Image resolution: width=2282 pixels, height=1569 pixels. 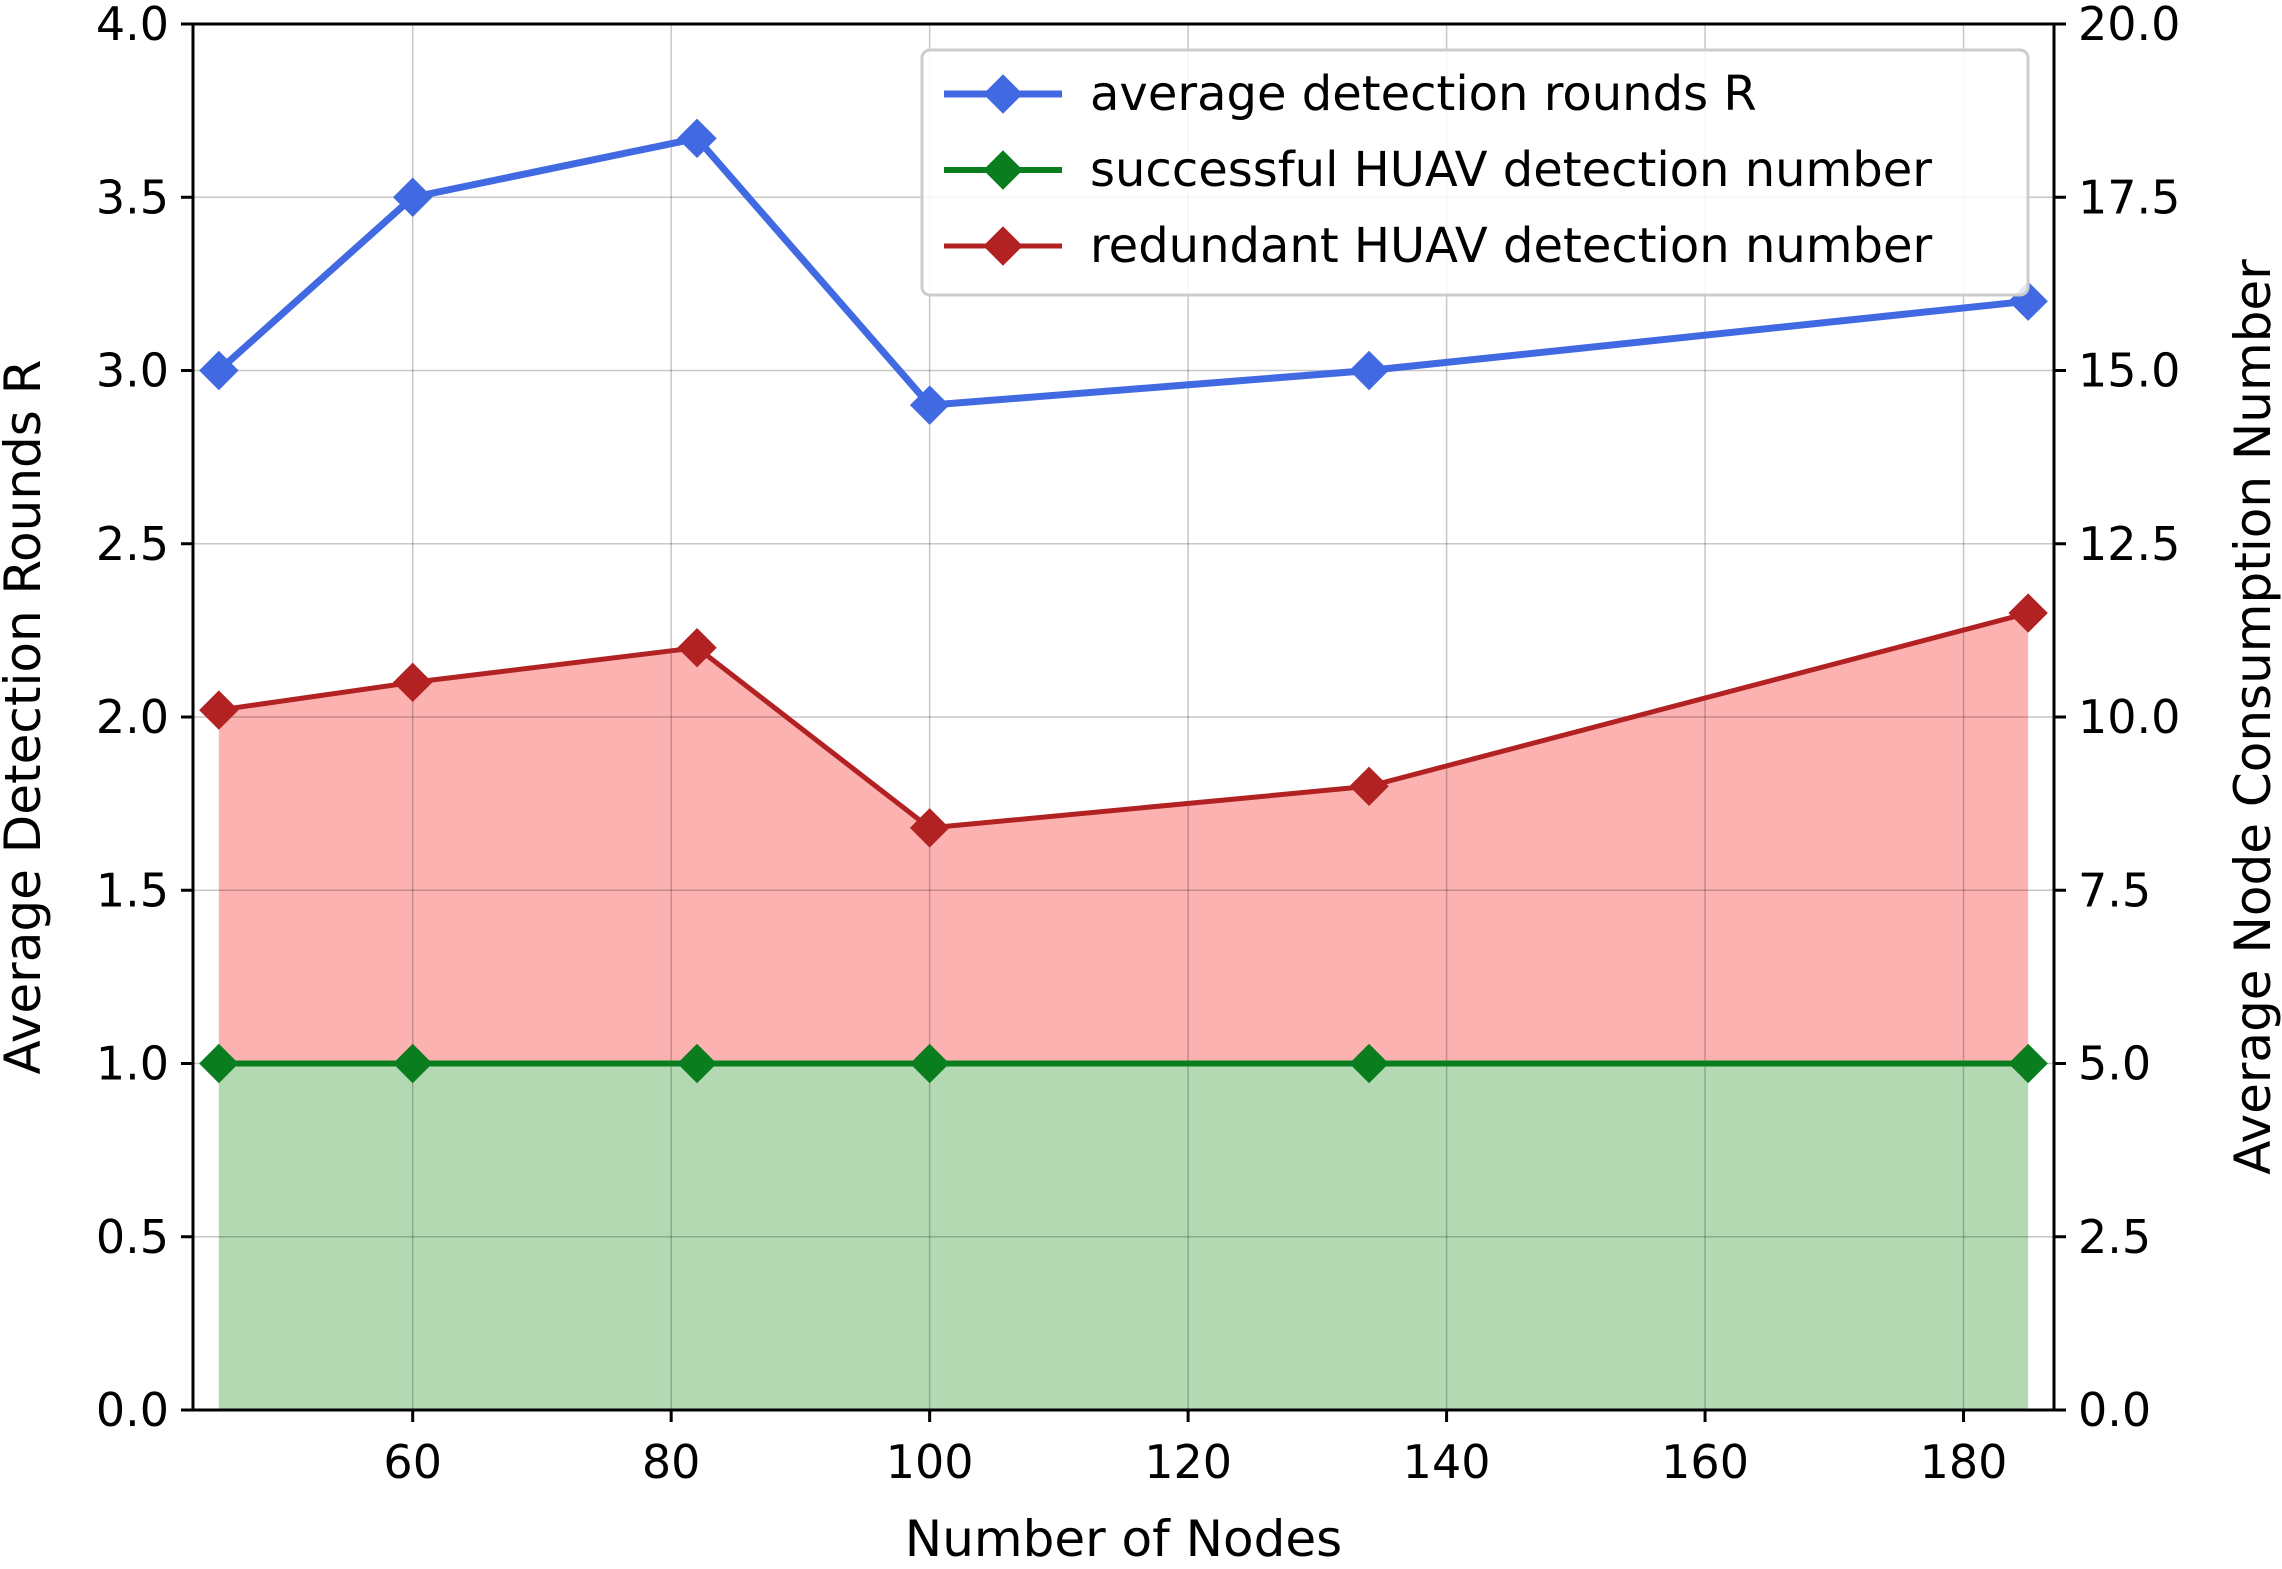 I want to click on y-axis-title: Average Detection Rounds R, so click(x=26, y=717).